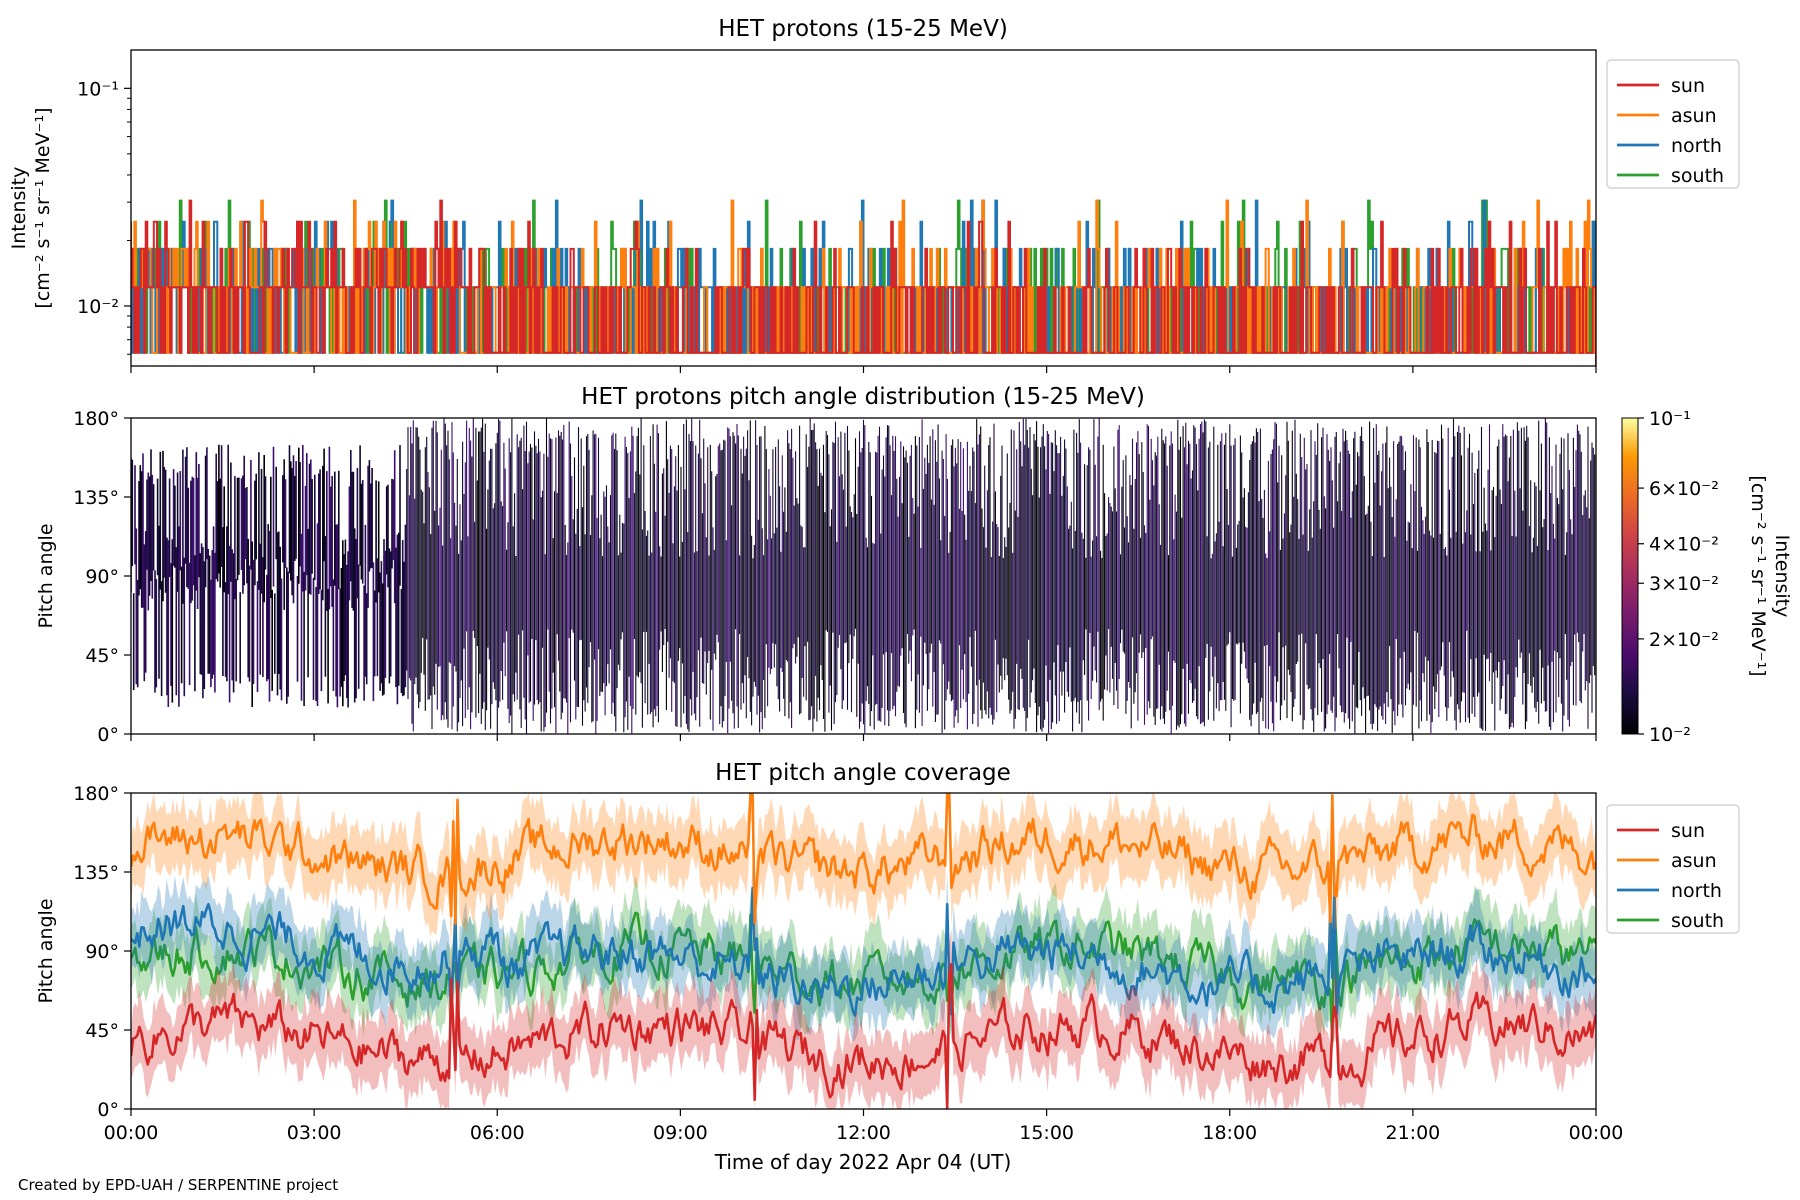 The image size is (1800, 1200). I want to click on x-tick-label: 21:00, so click(1412, 1133).